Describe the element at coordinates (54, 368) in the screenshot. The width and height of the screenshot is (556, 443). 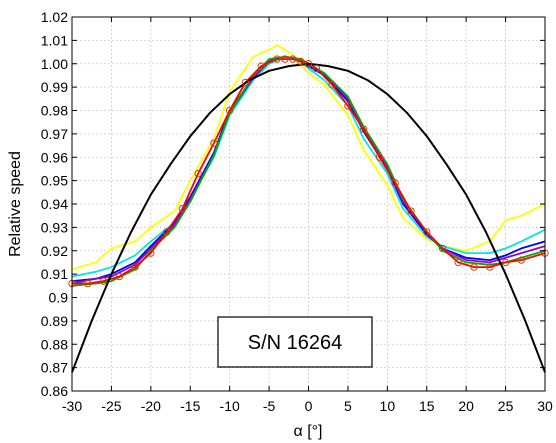
I see `y-tick-label: 0.87` at that location.